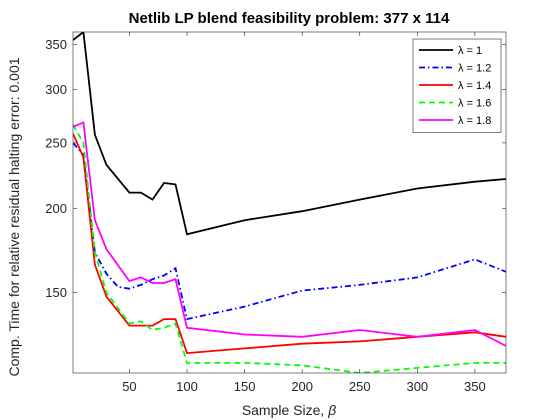 This screenshot has width=560, height=420. I want to click on x-tick-label: 150, so click(245, 386).